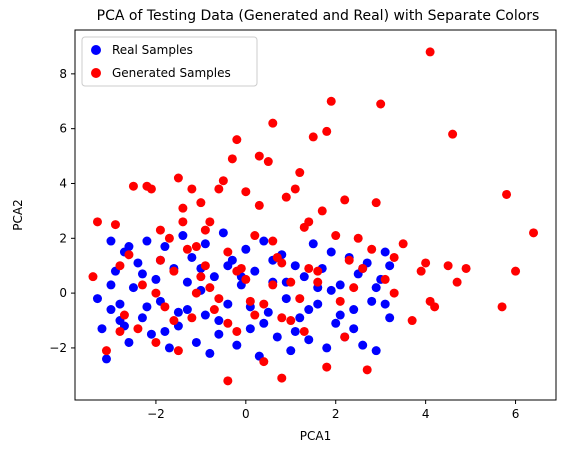  I want to click on x-tick-label: 6, so click(516, 414).